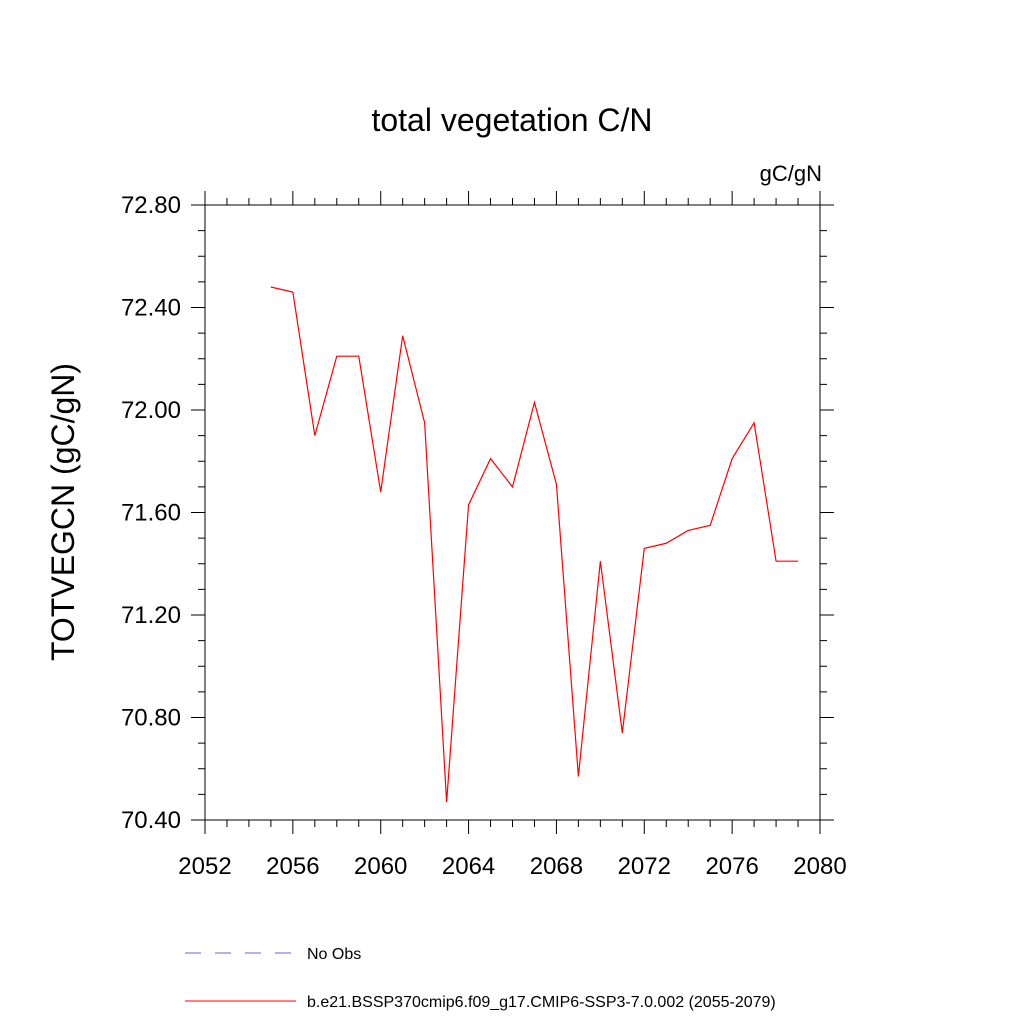  What do you see at coordinates (556, 866) in the screenshot?
I see `x-tick-label: 2068` at bounding box center [556, 866].